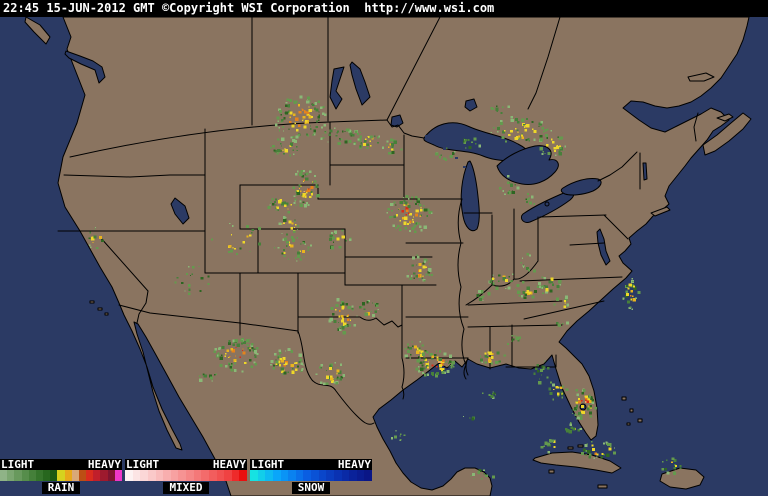  What do you see at coordinates (124, 264) in the screenshot?
I see `state-border-ca-nv` at bounding box center [124, 264].